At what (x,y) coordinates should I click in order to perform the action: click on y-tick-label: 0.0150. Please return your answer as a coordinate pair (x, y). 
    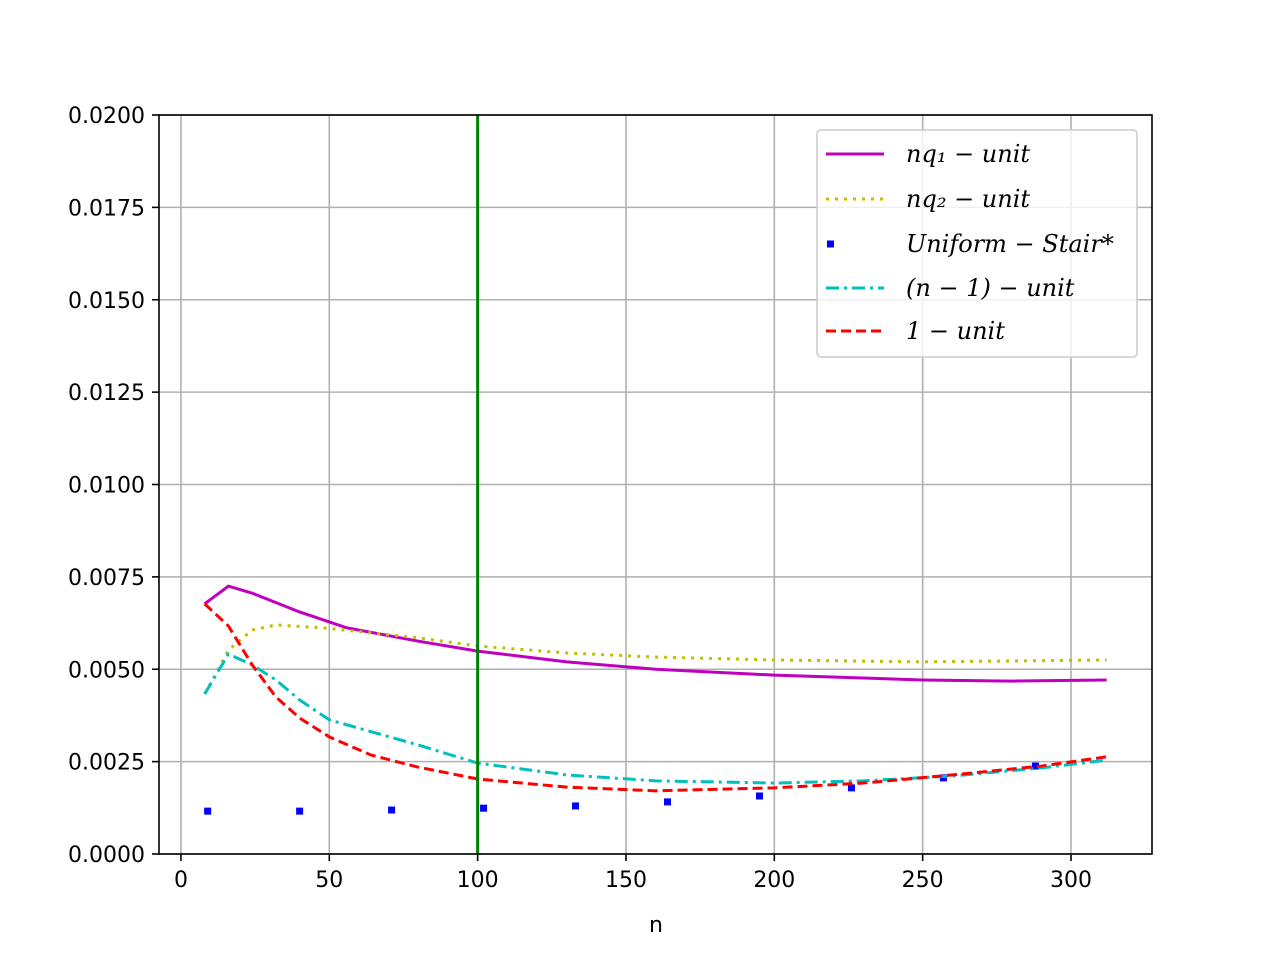
    Looking at the image, I should click on (106, 301).